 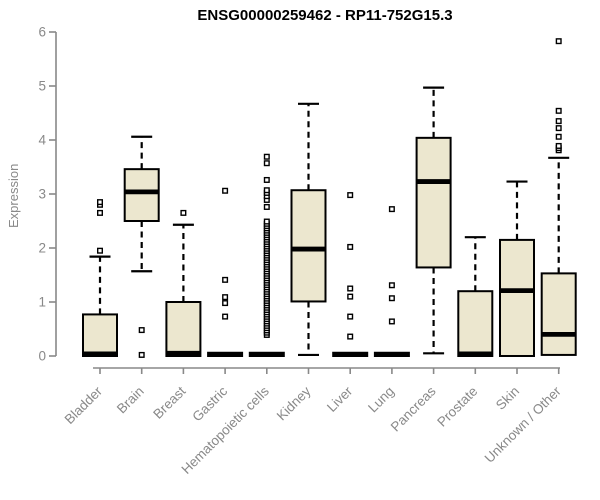 What do you see at coordinates (169, 402) in the screenshot?
I see `x-tick-label-breast: Breast` at bounding box center [169, 402].